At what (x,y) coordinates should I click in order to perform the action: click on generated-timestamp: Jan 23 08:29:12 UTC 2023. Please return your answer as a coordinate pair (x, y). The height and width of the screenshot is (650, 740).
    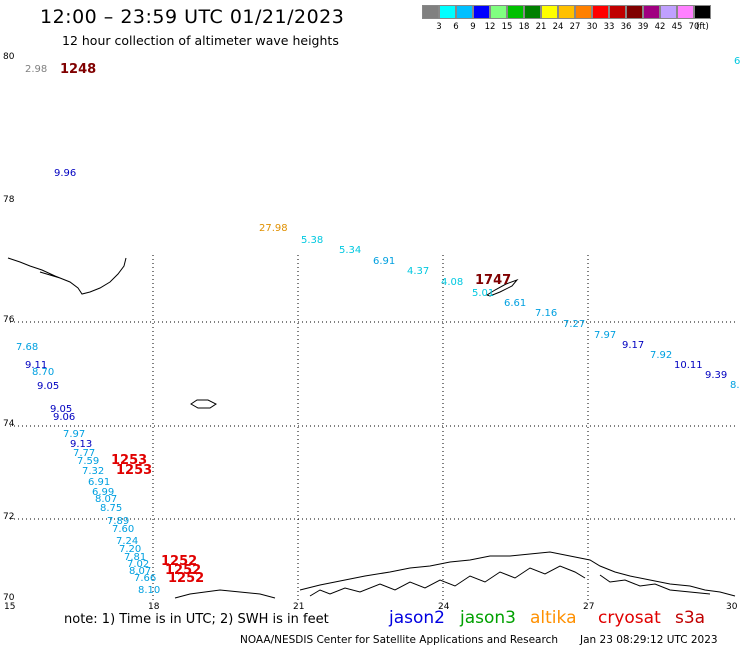
    Looking at the image, I should click on (649, 640).